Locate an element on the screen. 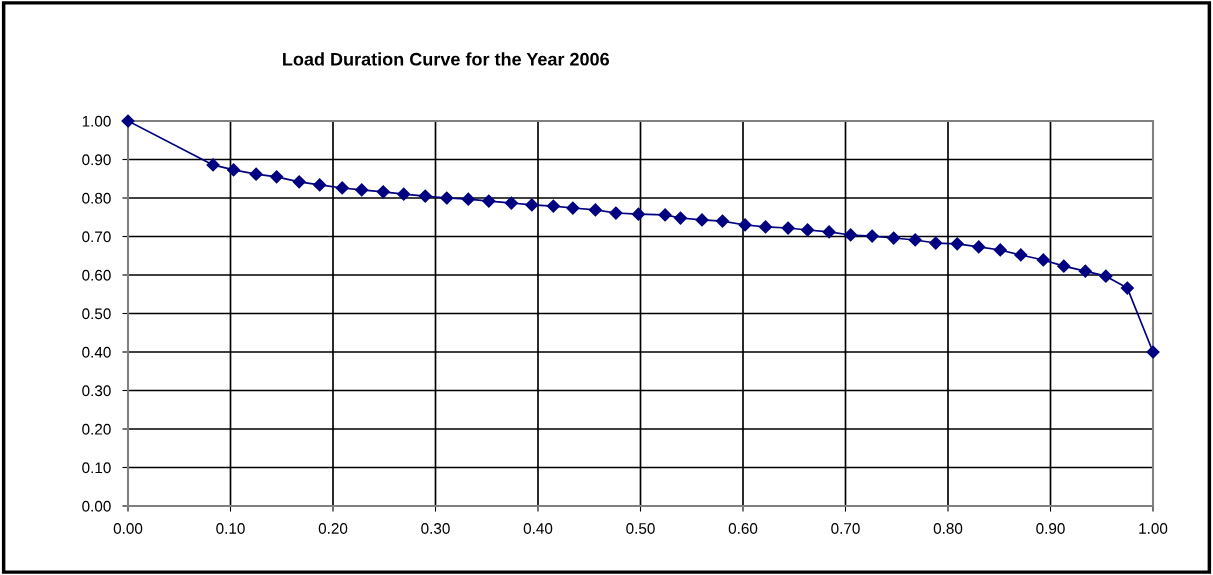 The height and width of the screenshot is (575, 1213). x-tick-label: 0.70 is located at coordinates (845, 528).